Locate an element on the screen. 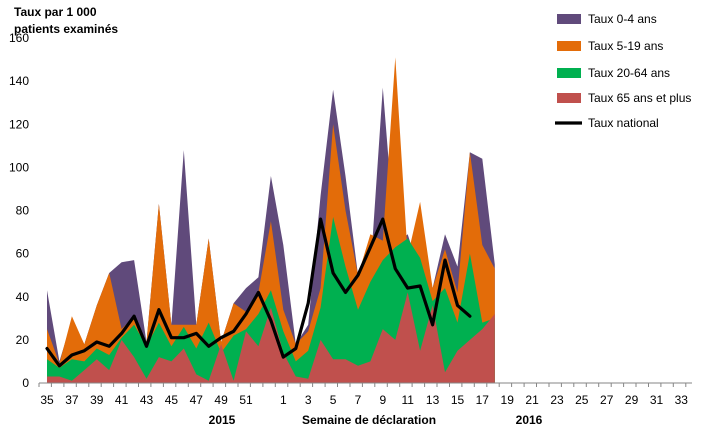 This screenshot has height=434, width=710. x-tick-label-29: 29 is located at coordinates (632, 400).